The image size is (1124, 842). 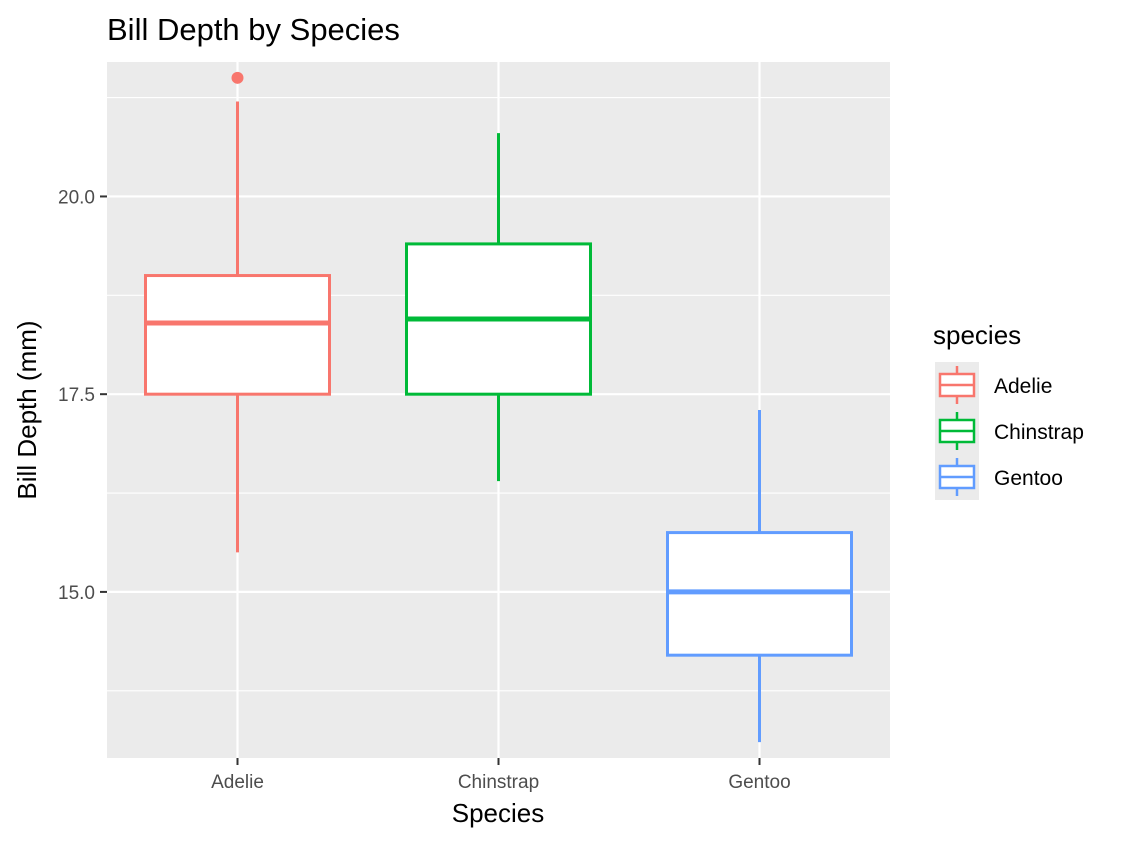 I want to click on box-adelie, so click(x=237, y=312).